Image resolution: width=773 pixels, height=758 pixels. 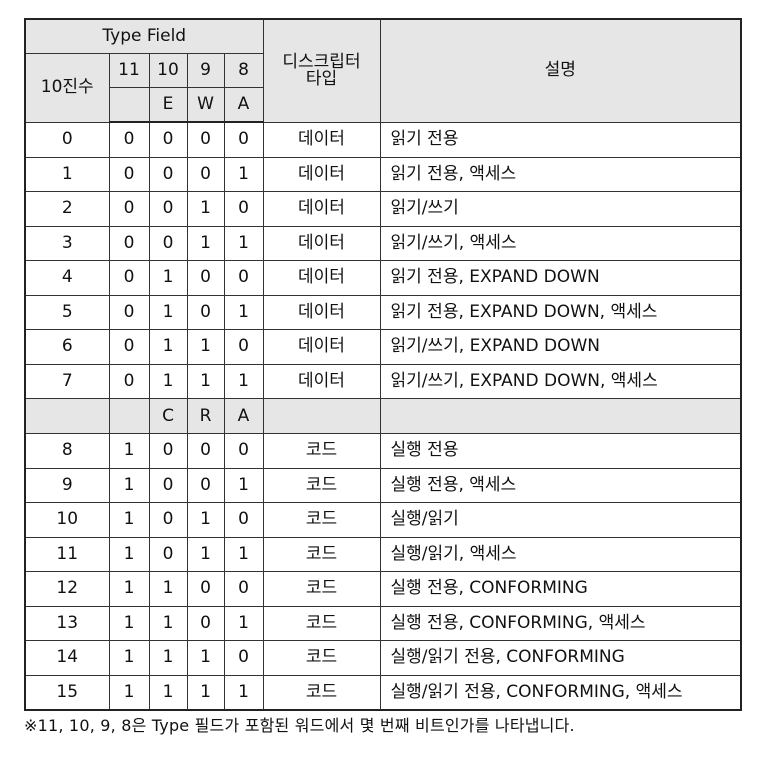 What do you see at coordinates (67, 520) in the screenshot?
I see `decimal-cell: 10` at bounding box center [67, 520].